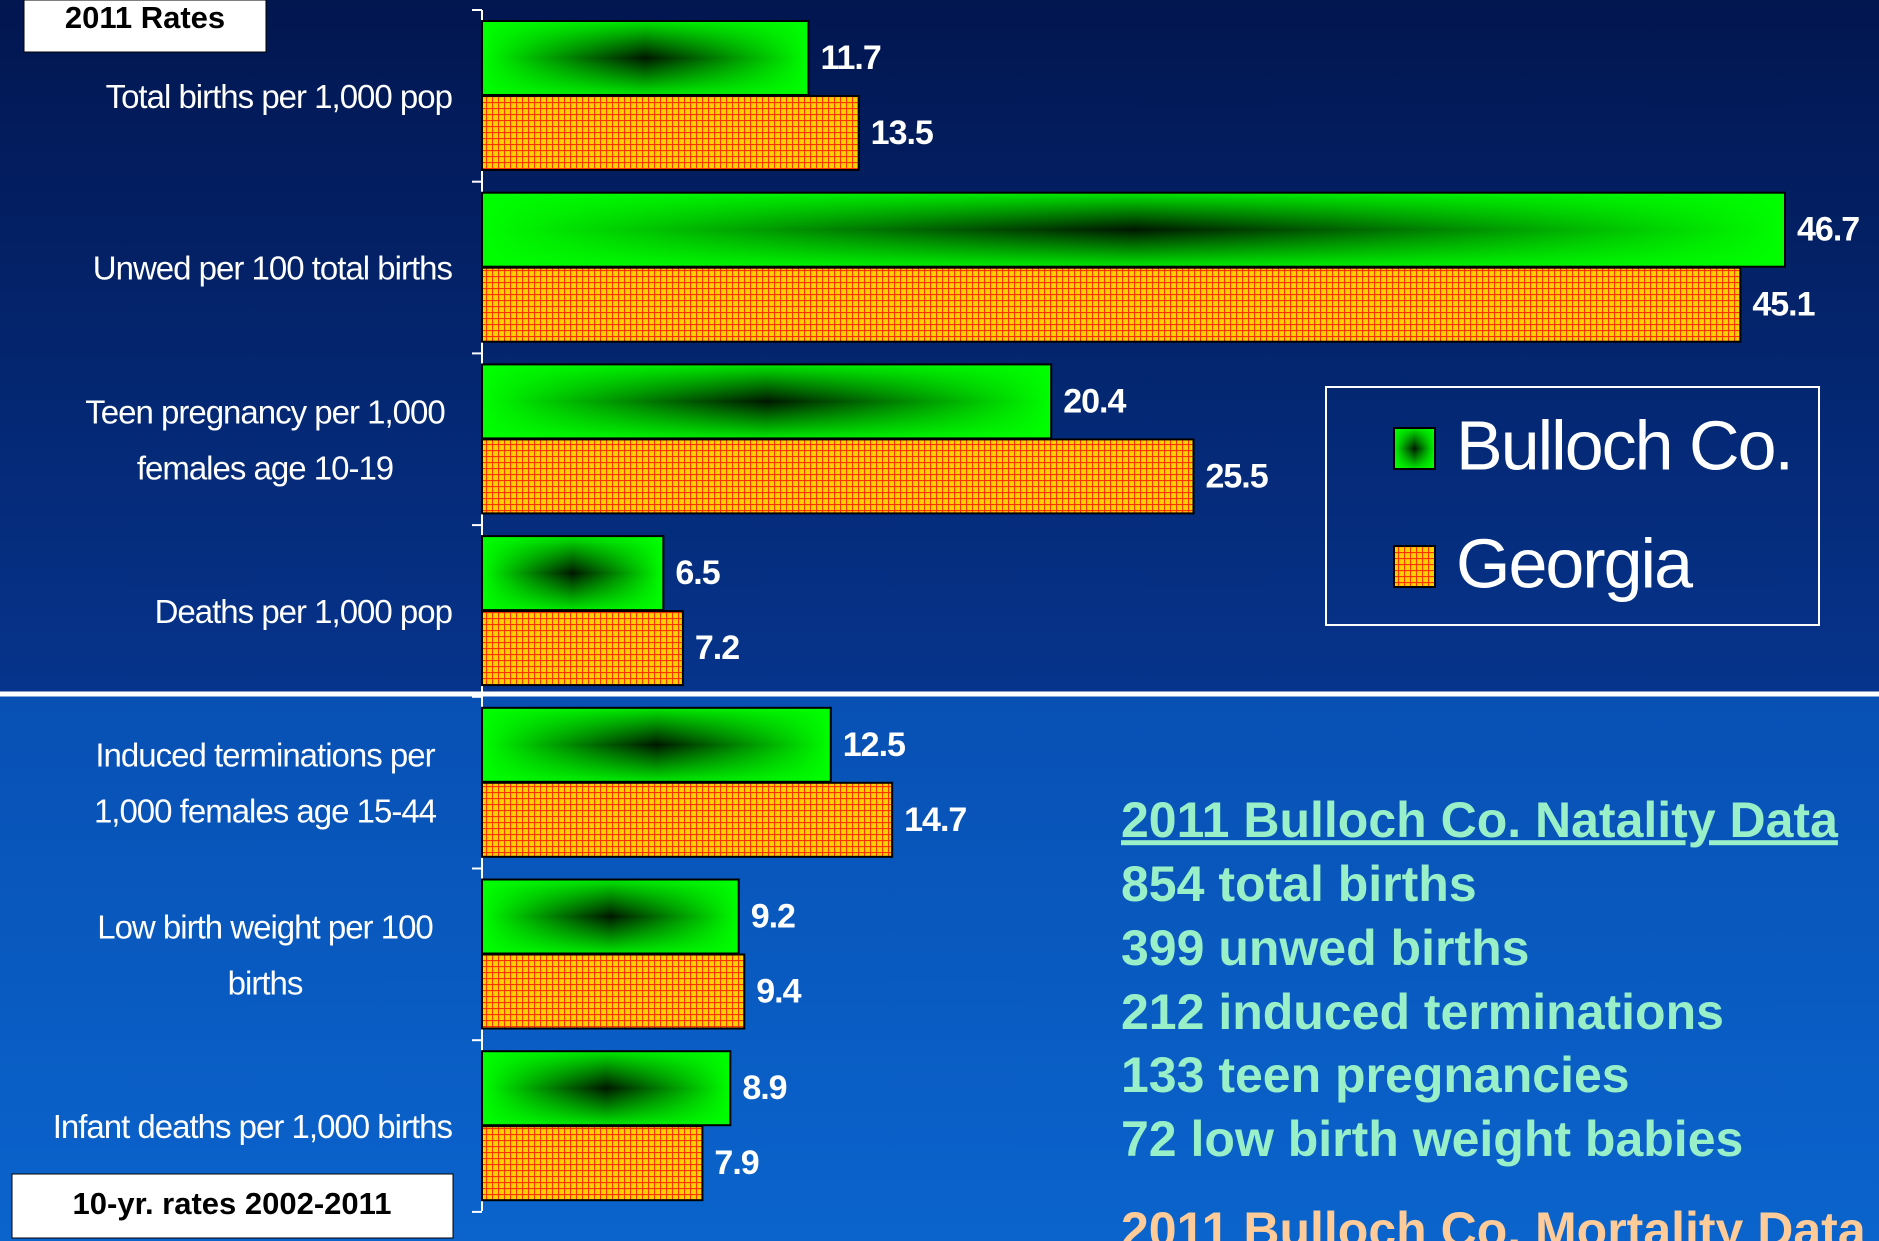 The image size is (1879, 1241). Describe the element at coordinates (1480, 820) in the screenshot. I see `natality-title: 2011 Bulloch Co. Natality Data` at that location.